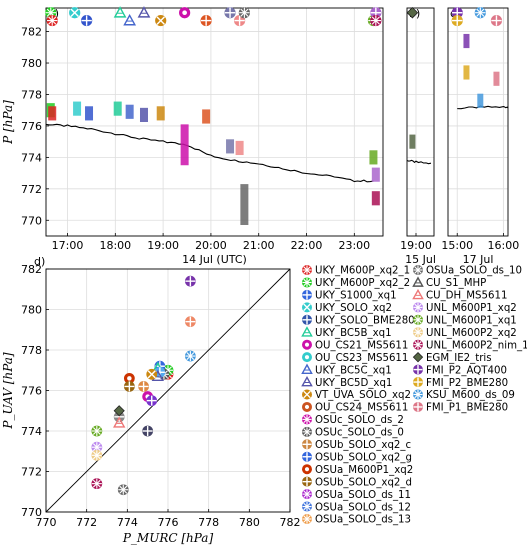 The image size is (527, 550). What do you see at coordinates (365, 321) in the screenshot?
I see `legend-label: UKY_SOLO_BME280` at bounding box center [365, 321].